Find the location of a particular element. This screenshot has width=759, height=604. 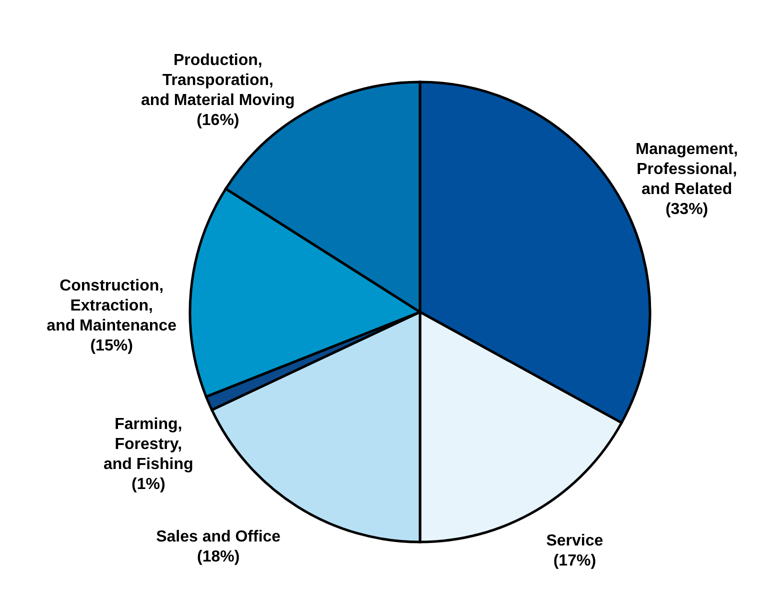

slice-label: Management, Professional, and Related is located at coordinates (687, 169).